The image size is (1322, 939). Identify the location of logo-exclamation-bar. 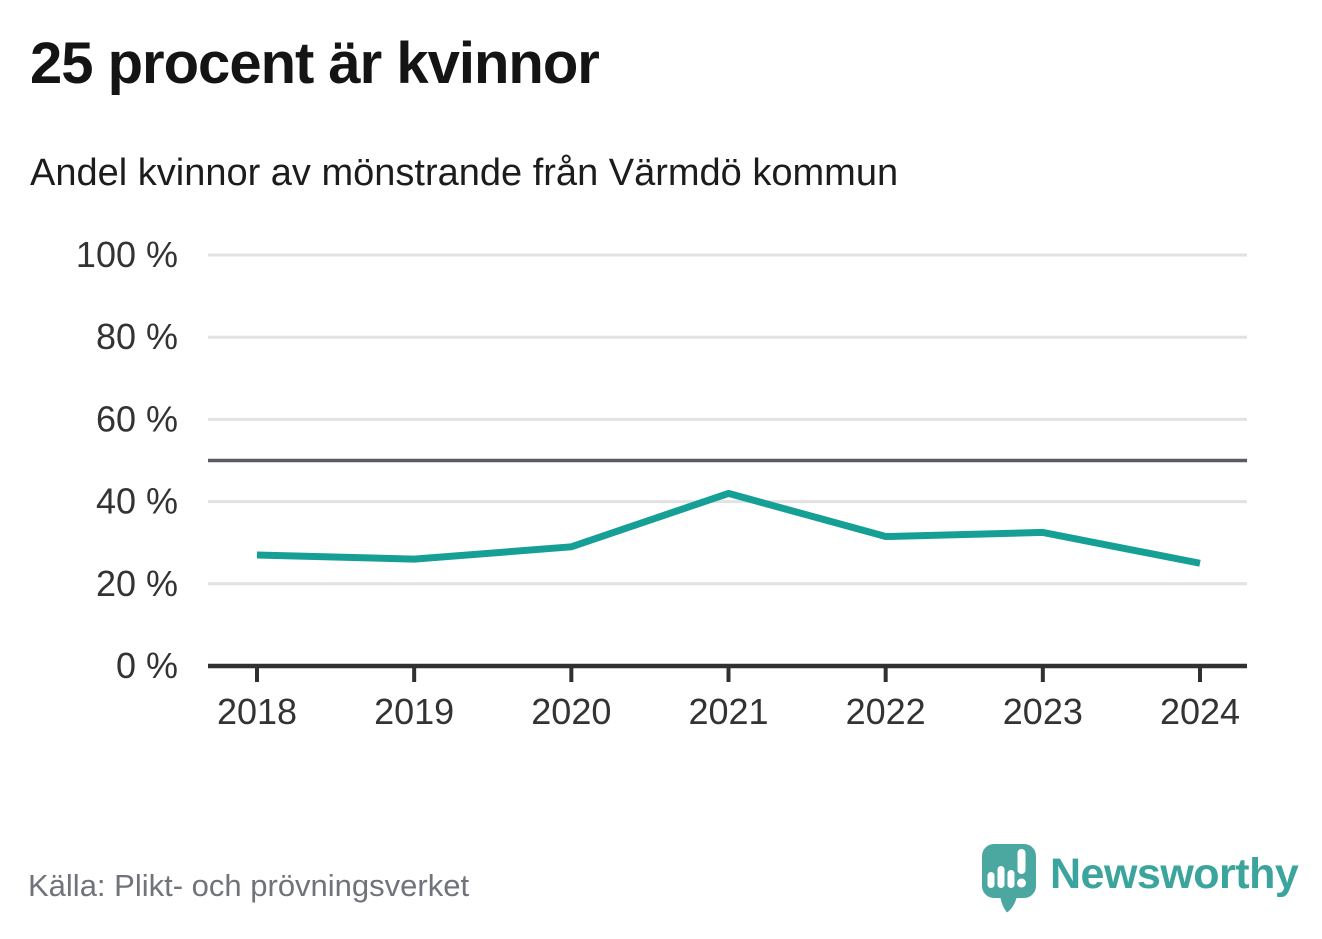
(1021, 861).